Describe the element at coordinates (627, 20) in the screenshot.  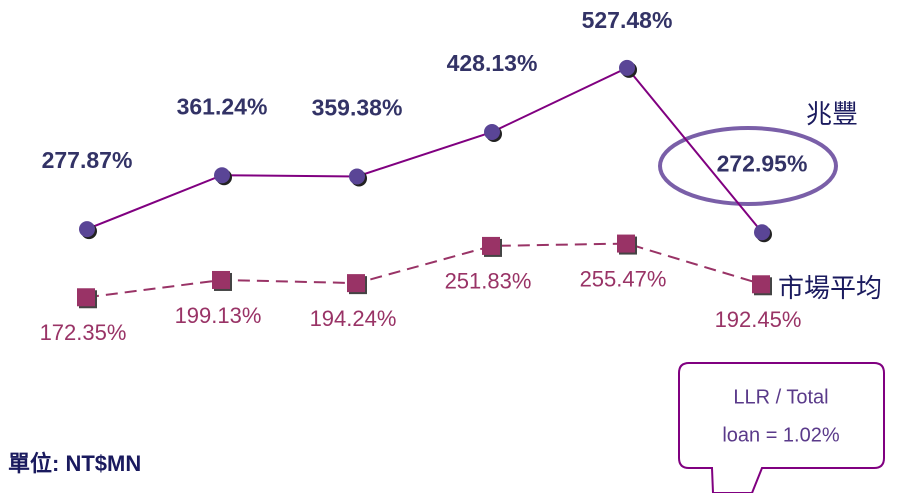
I see `data-label: 527.48%` at that location.